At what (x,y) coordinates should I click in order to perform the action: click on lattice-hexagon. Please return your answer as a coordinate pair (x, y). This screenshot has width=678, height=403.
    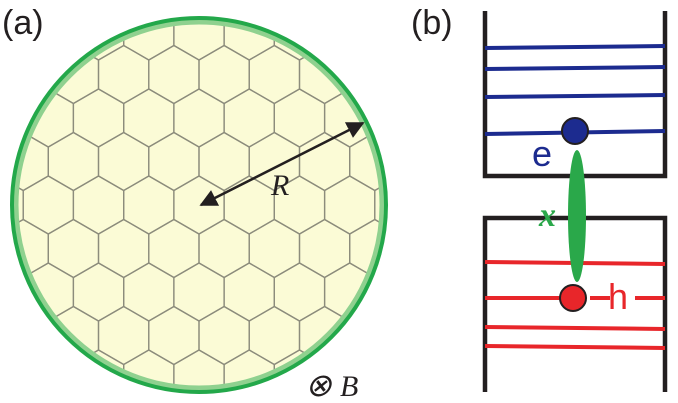
    Looking at the image, I should click on (377, 205).